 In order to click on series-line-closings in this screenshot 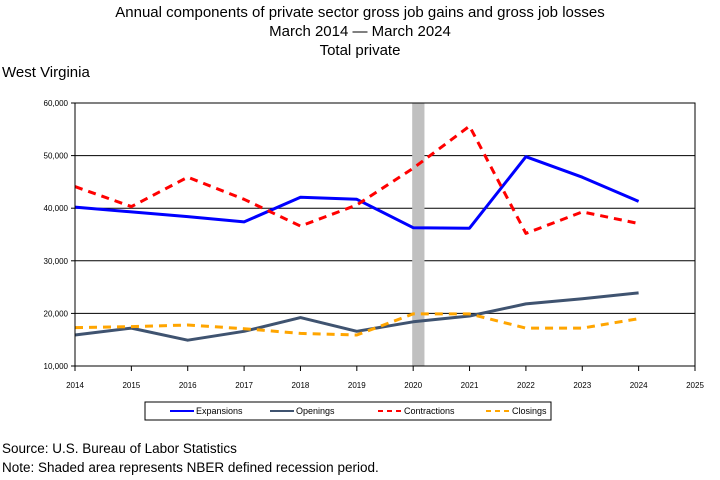, I will do `click(356, 324)`.